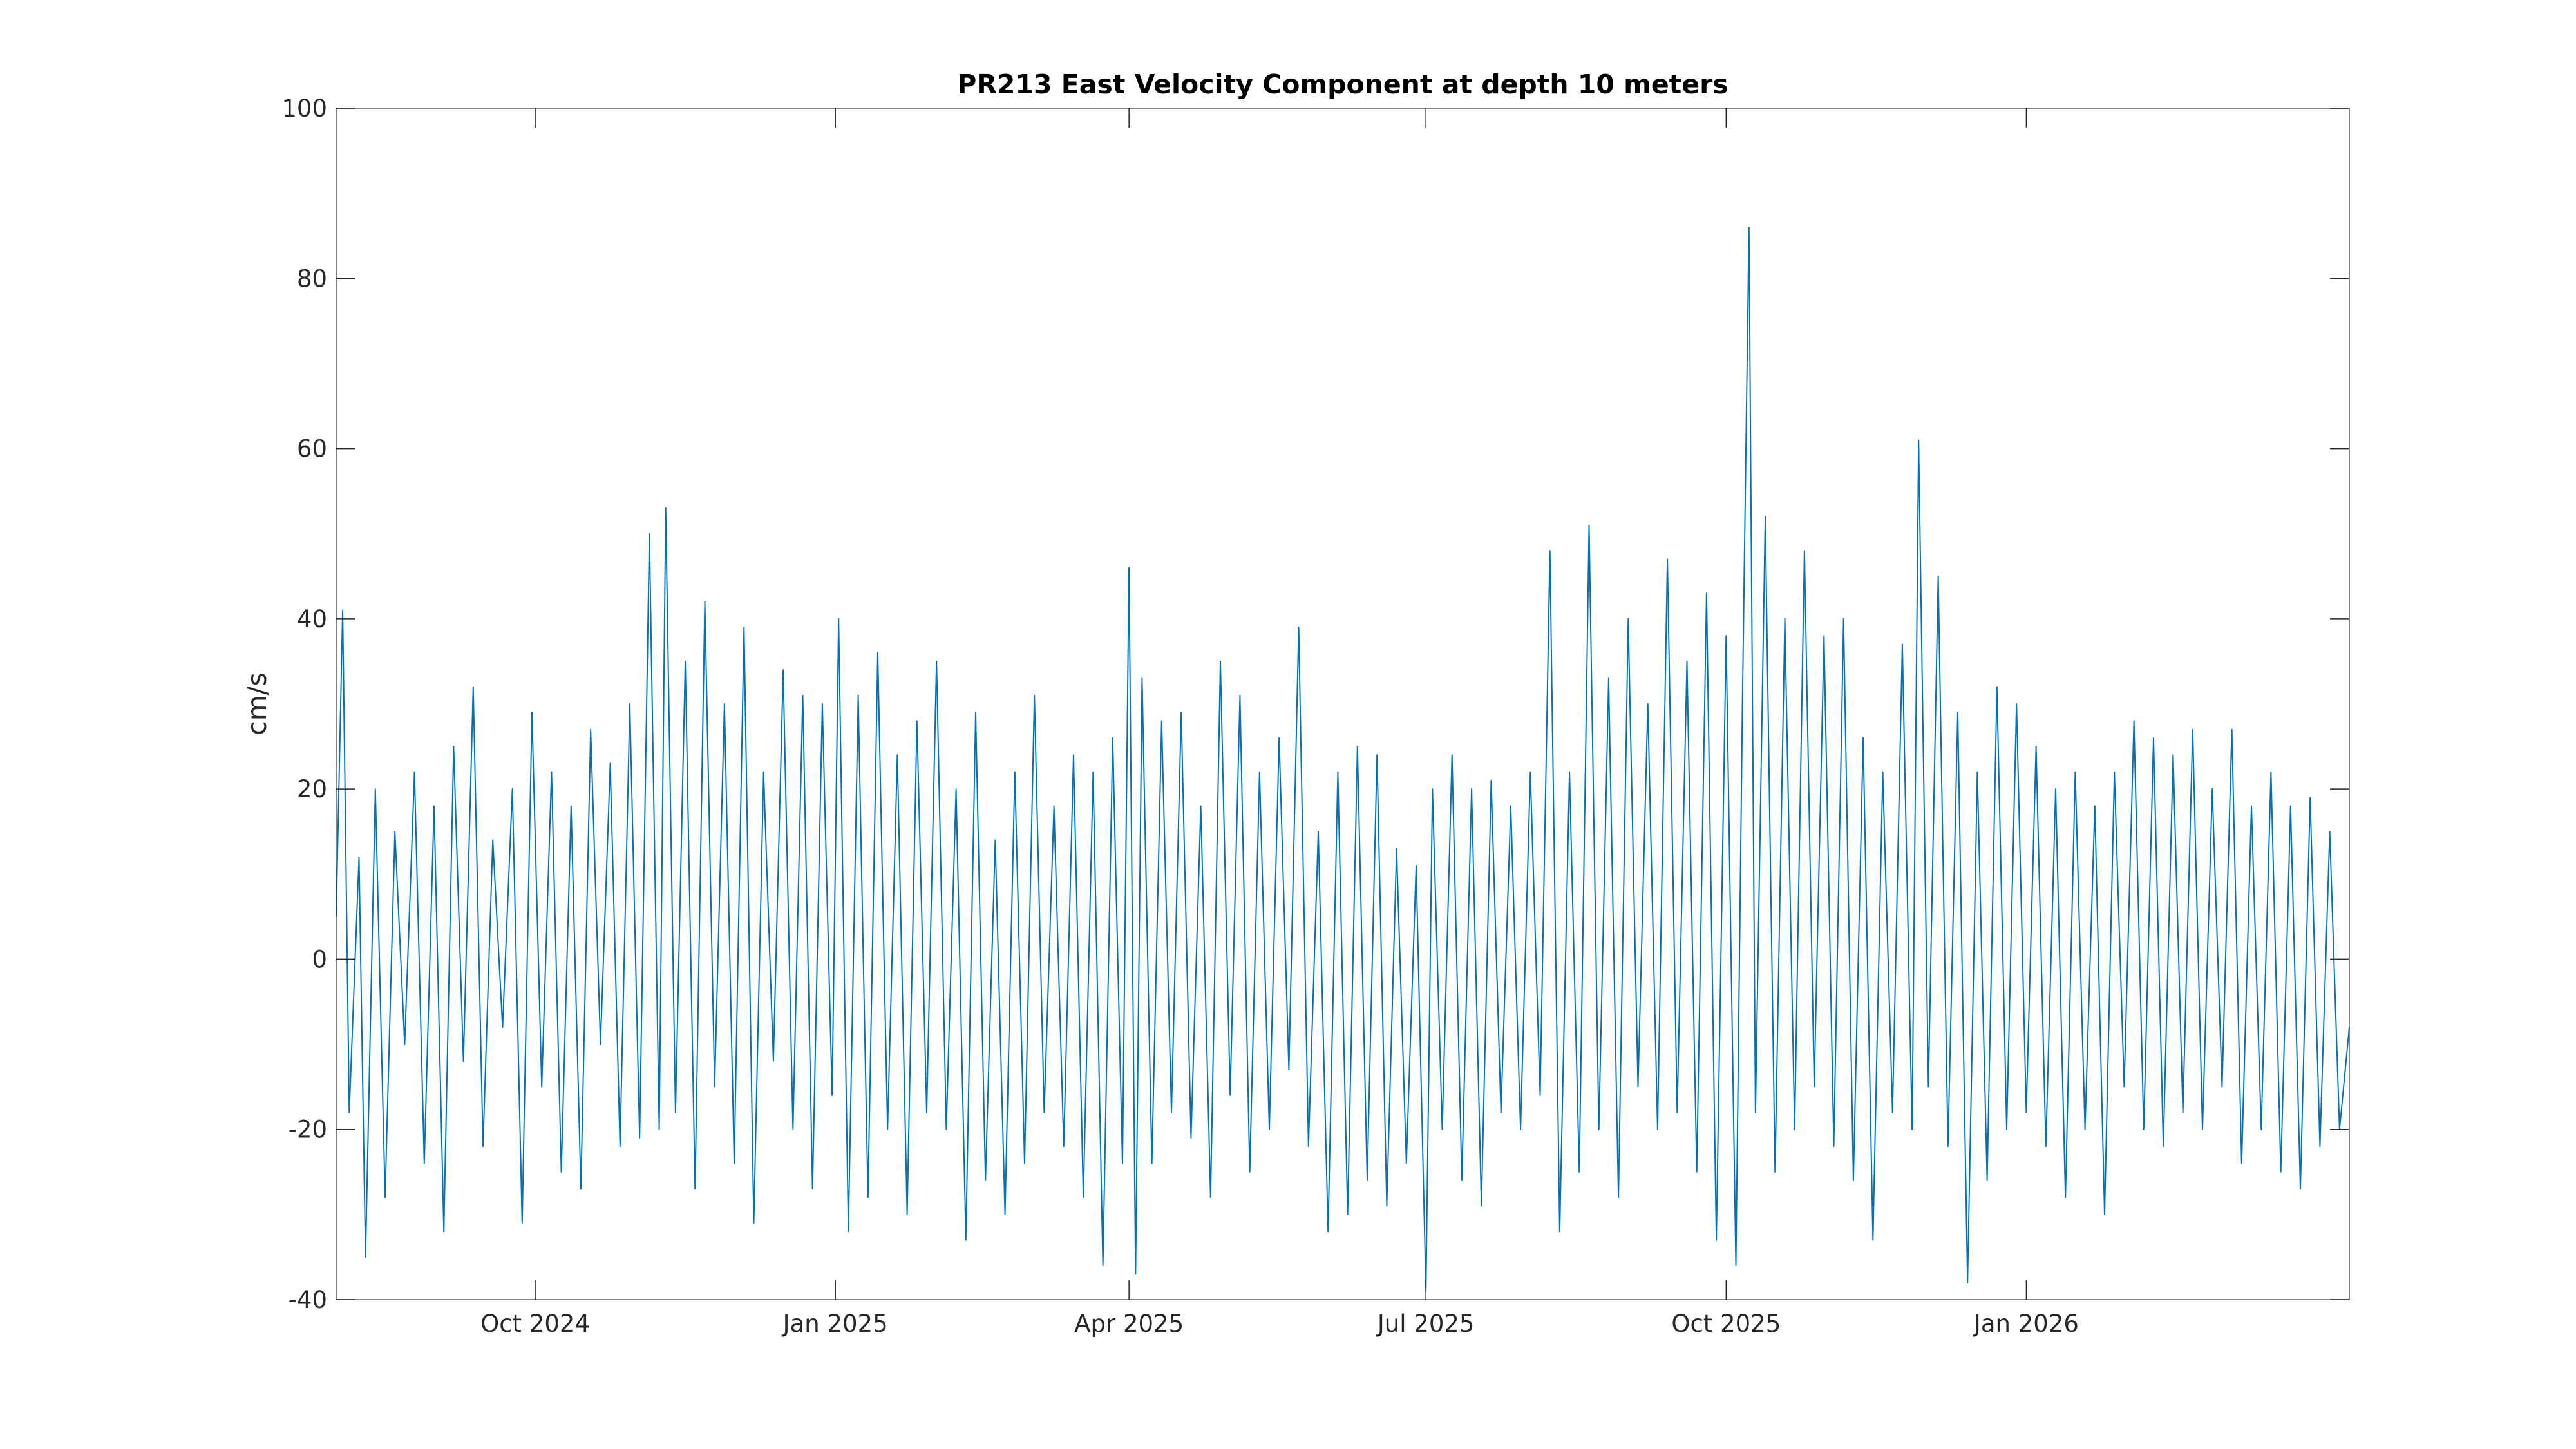  What do you see at coordinates (312, 619) in the screenshot?
I see `y-tick-label: 40` at bounding box center [312, 619].